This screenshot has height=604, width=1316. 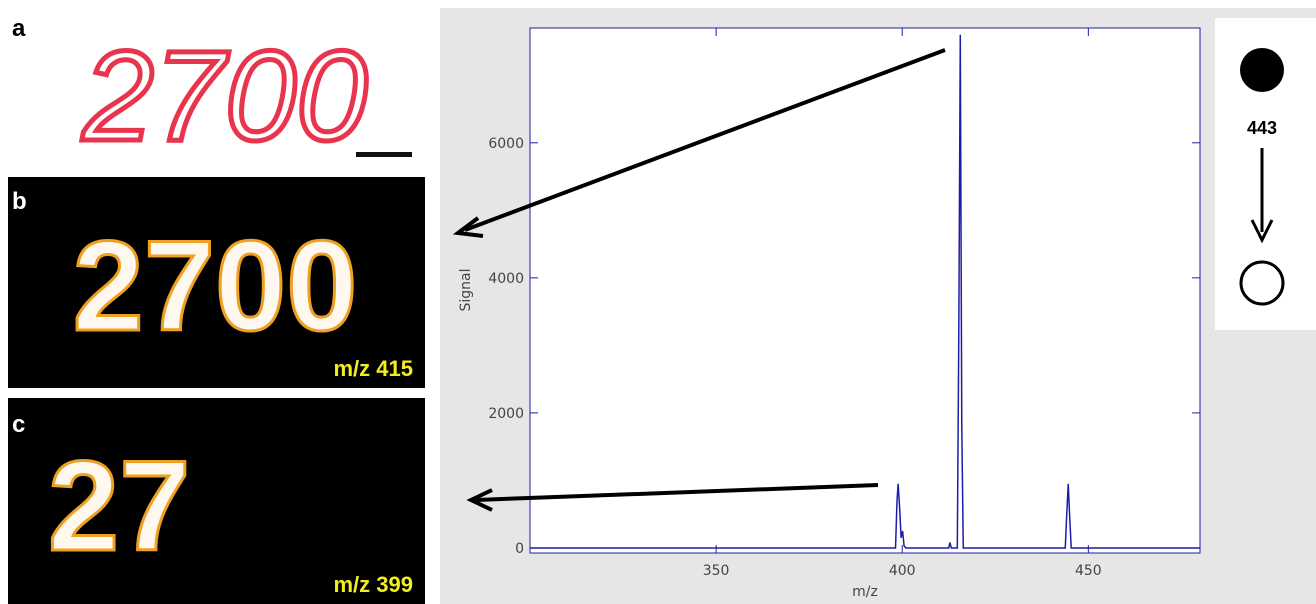 I want to click on panel-label: b, so click(x=19, y=201).